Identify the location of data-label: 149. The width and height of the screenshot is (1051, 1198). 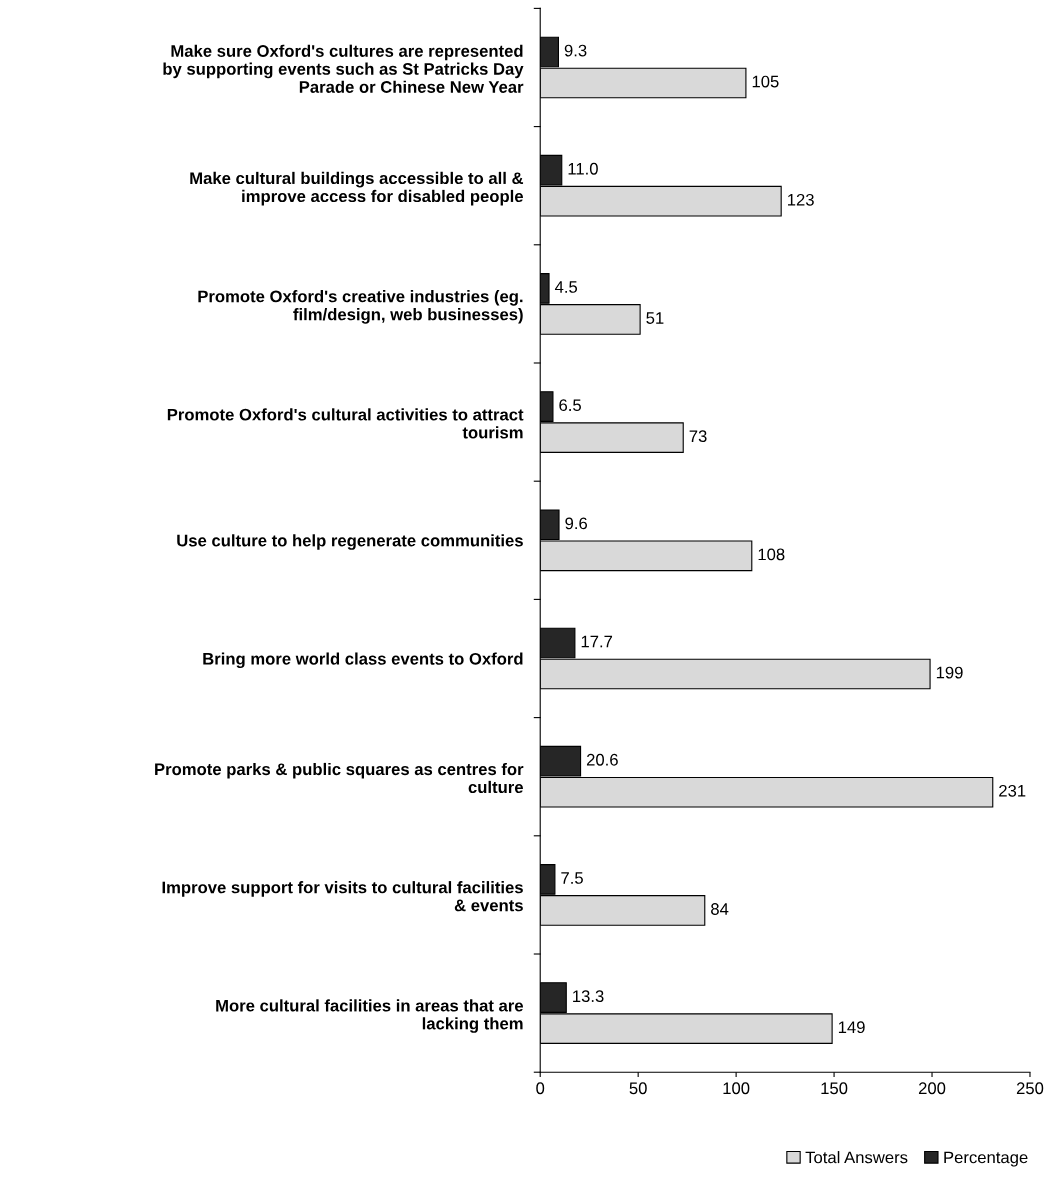
(851, 1027).